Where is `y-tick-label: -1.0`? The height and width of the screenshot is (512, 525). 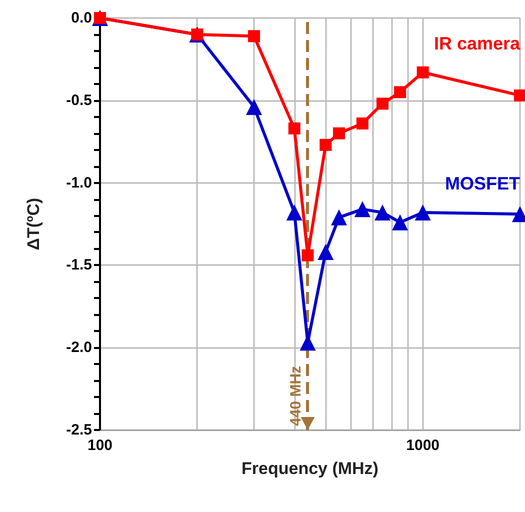 y-tick-label: -1.0 is located at coordinates (79, 183).